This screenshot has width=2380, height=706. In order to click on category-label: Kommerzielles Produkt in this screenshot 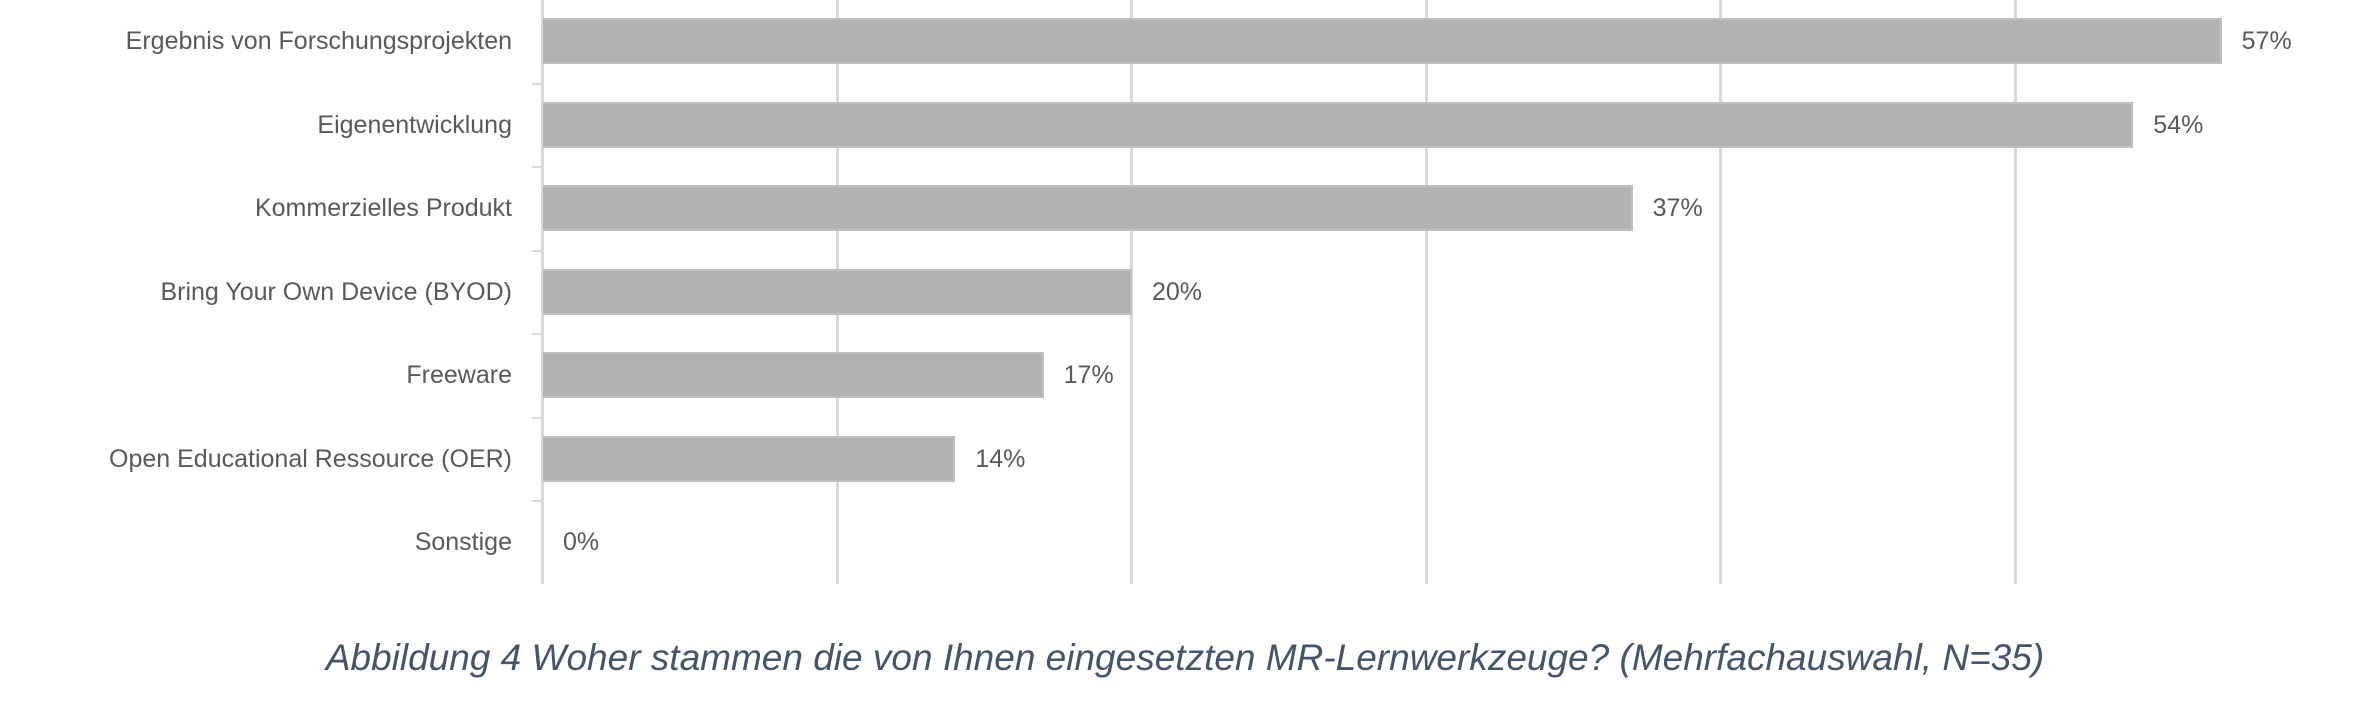, I will do `click(383, 208)`.